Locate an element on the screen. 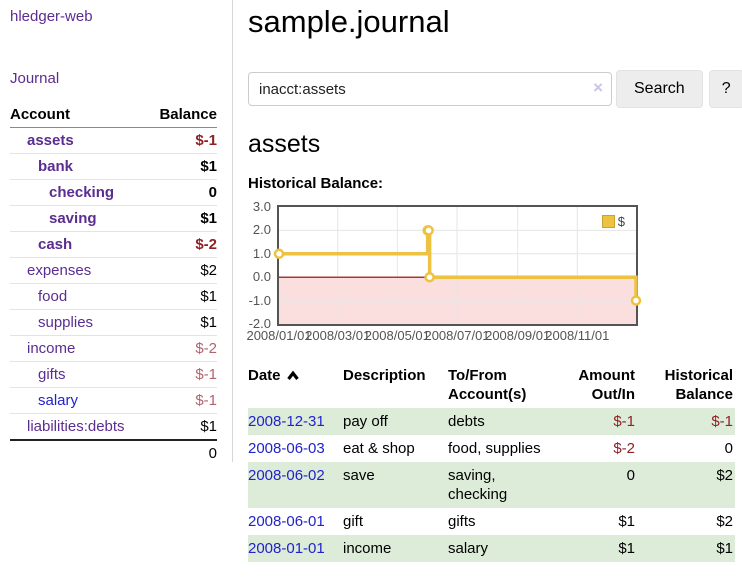 The height and width of the screenshot is (582, 742). y-tick-label: 3.0 is located at coordinates (261, 206).